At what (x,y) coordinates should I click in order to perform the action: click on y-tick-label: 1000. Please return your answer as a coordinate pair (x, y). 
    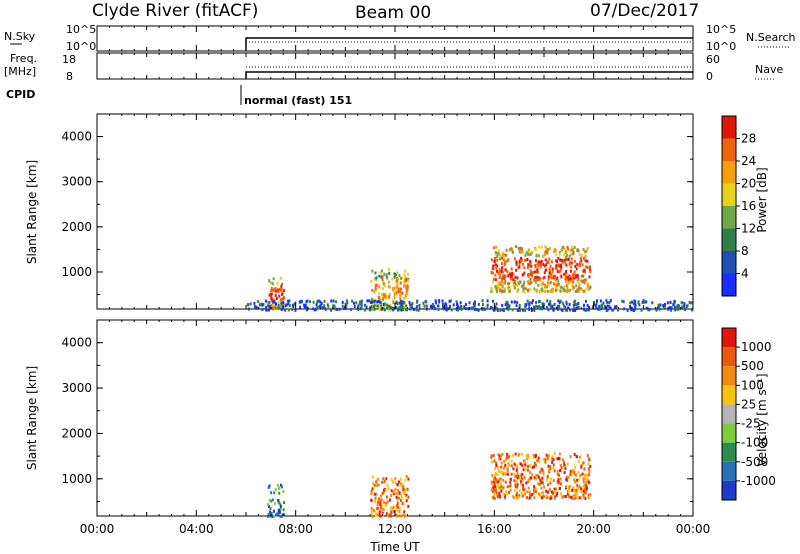
    Looking at the image, I should click on (76, 272).